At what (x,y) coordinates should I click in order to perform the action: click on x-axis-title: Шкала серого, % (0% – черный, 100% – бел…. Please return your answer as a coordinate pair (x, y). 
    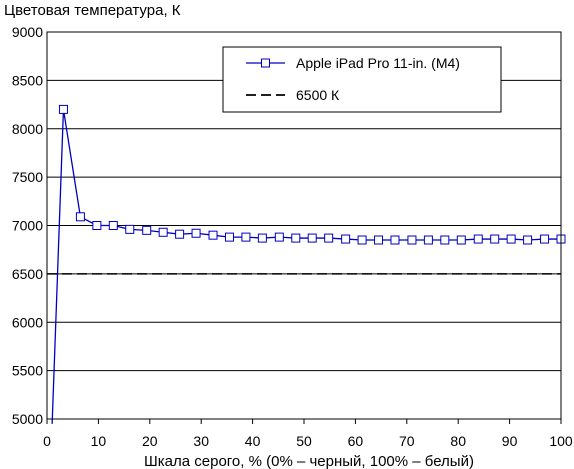
    Looking at the image, I should click on (309, 461).